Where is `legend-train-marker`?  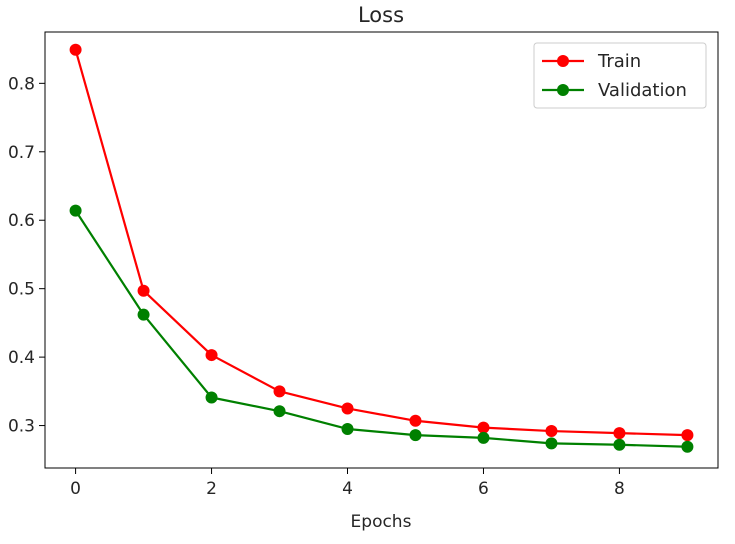 legend-train-marker is located at coordinates (563, 61).